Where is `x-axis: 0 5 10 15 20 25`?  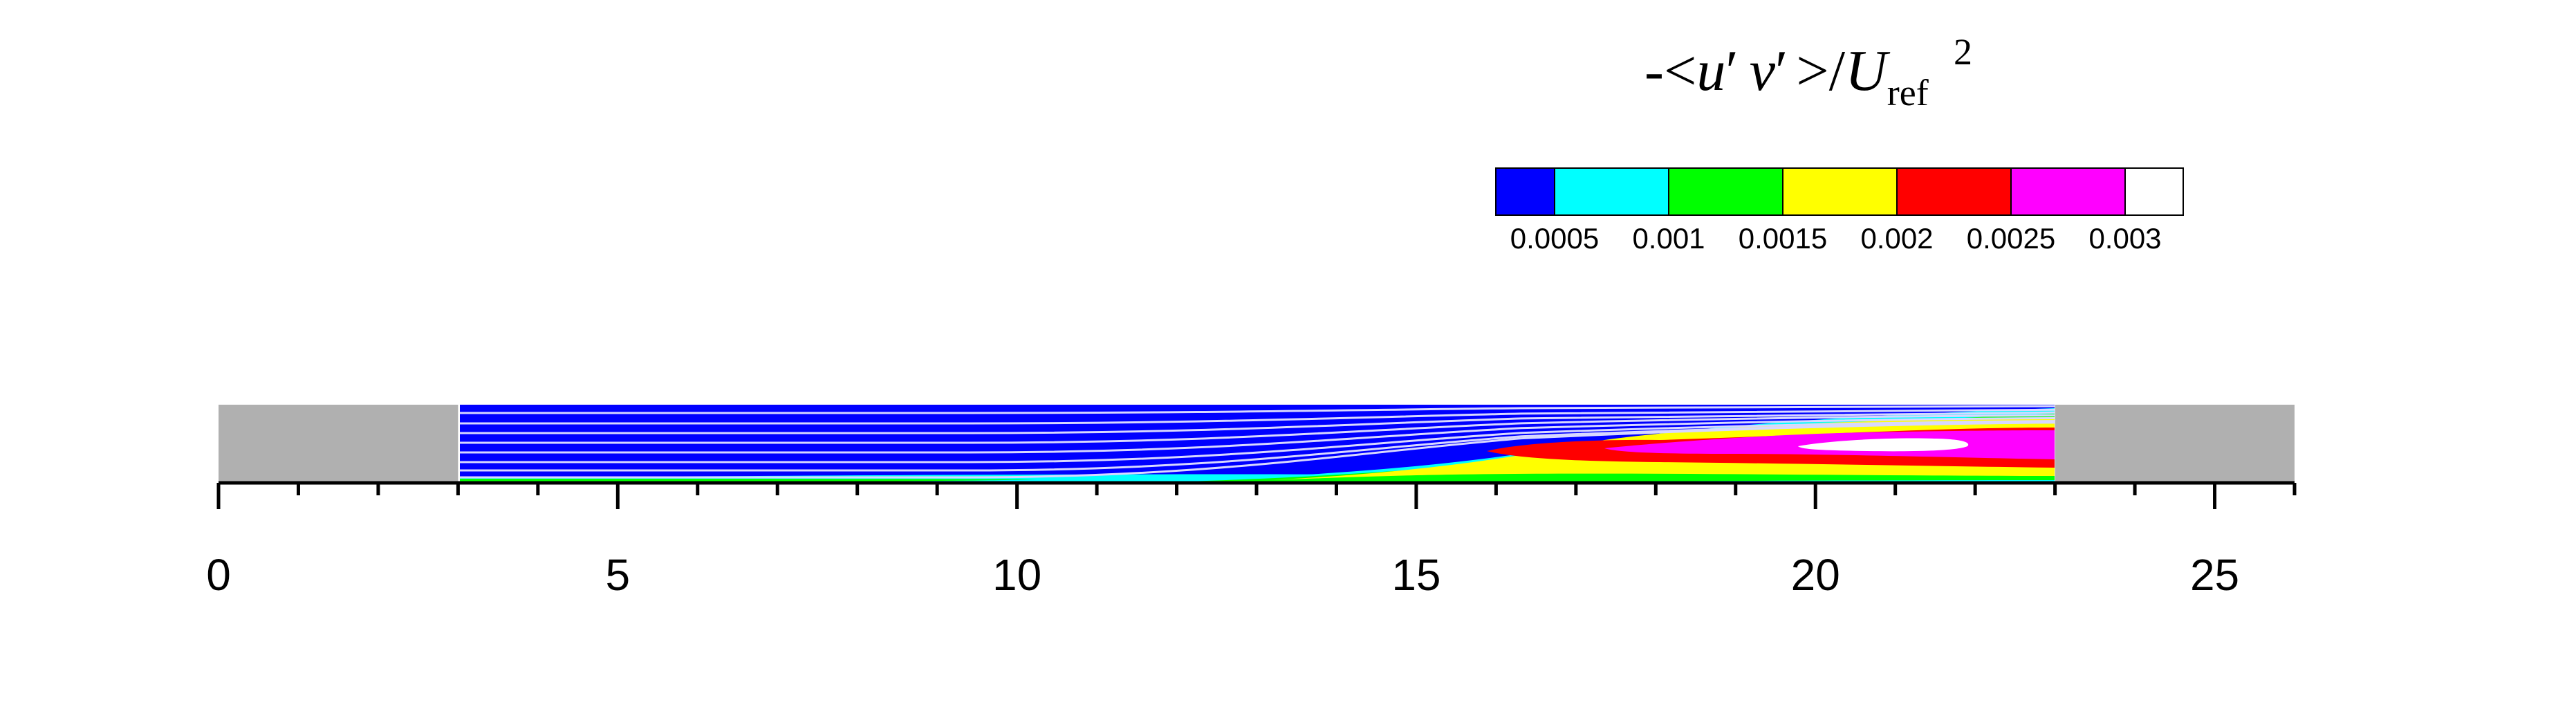
x-axis: 0 5 10 15 20 25 is located at coordinates (1252, 540).